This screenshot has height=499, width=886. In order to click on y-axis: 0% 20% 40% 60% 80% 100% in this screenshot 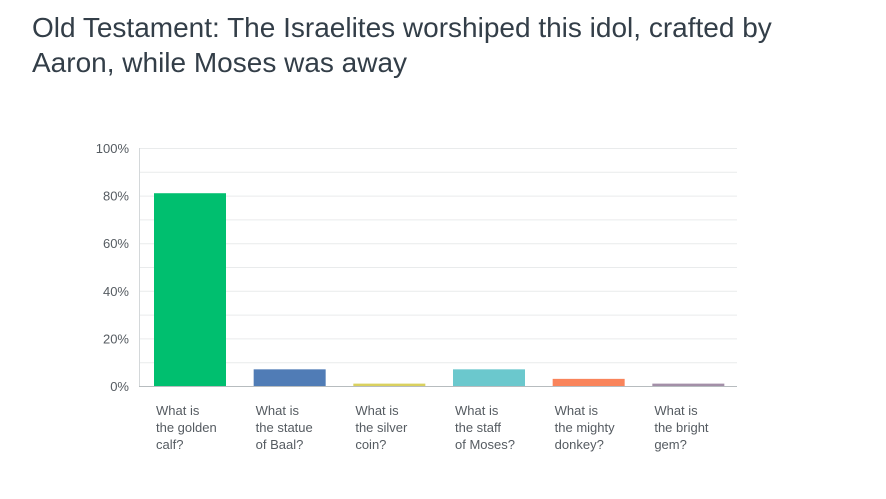, I will do `click(113, 267)`.